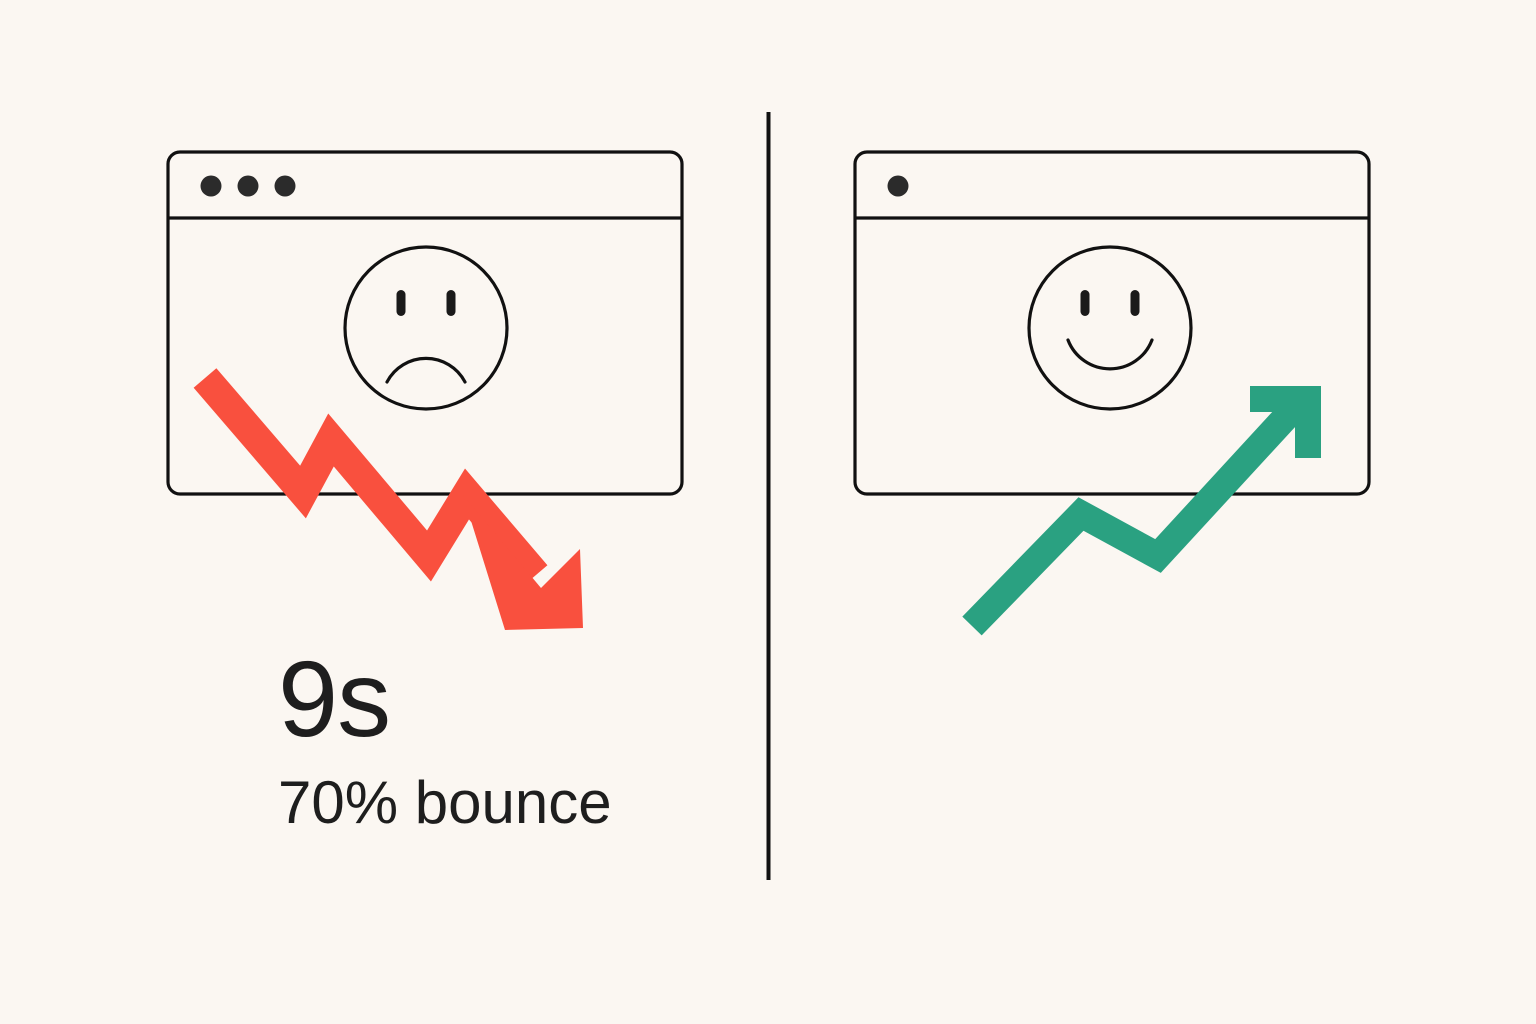 This screenshot has height=1024, width=1536. I want to click on sad-face-icon, so click(426, 328).